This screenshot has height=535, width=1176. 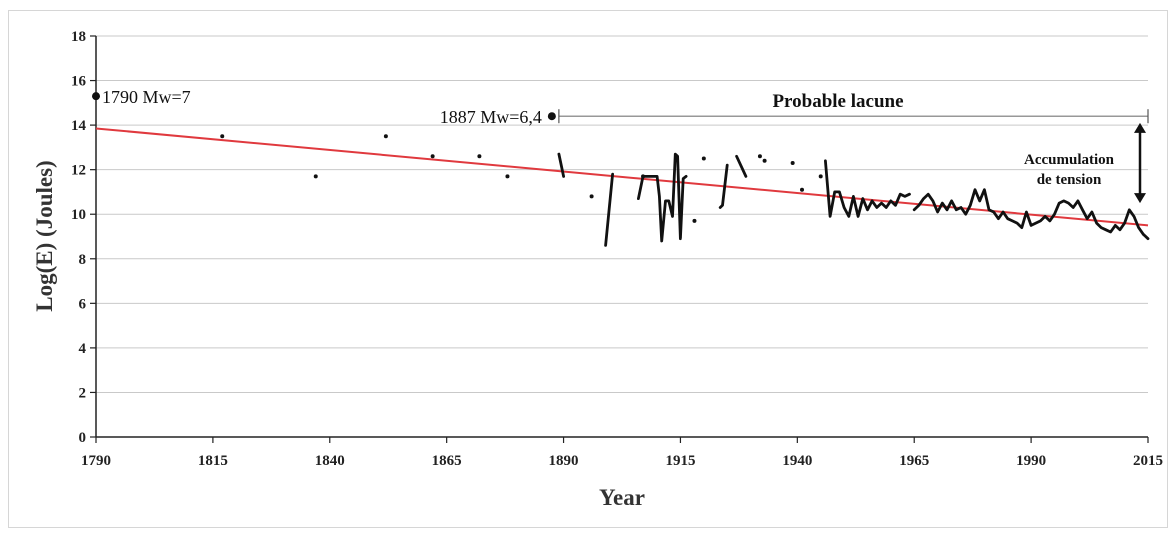 I want to click on x-tick-label: 1890, so click(x=564, y=461).